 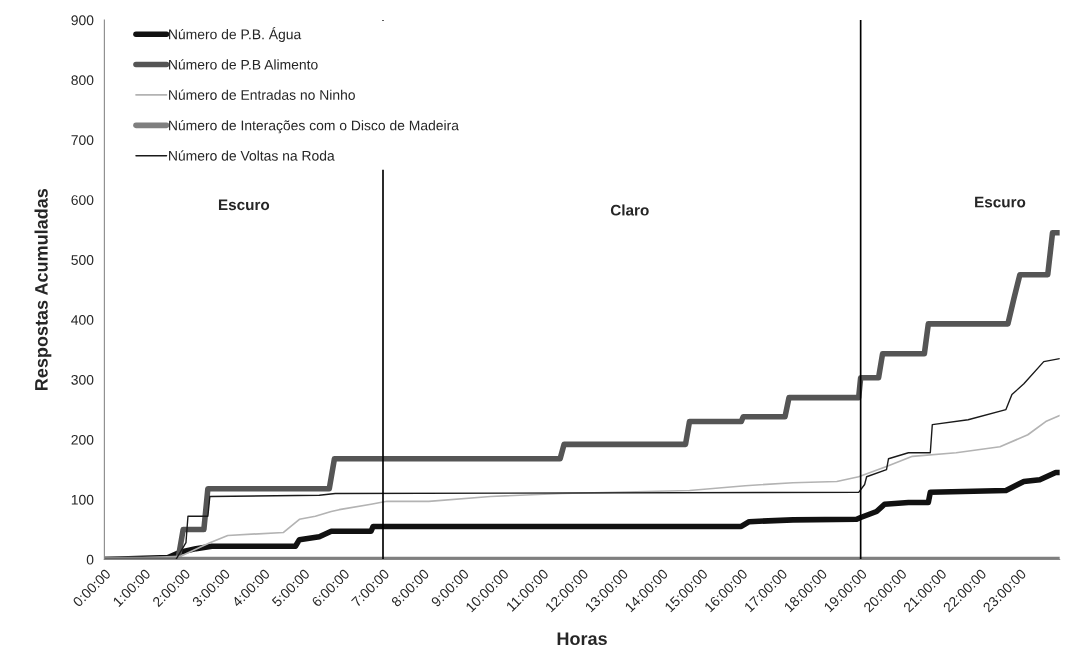 I want to click on legend-label: Número de Entradas no Ninho, so click(x=262, y=94).